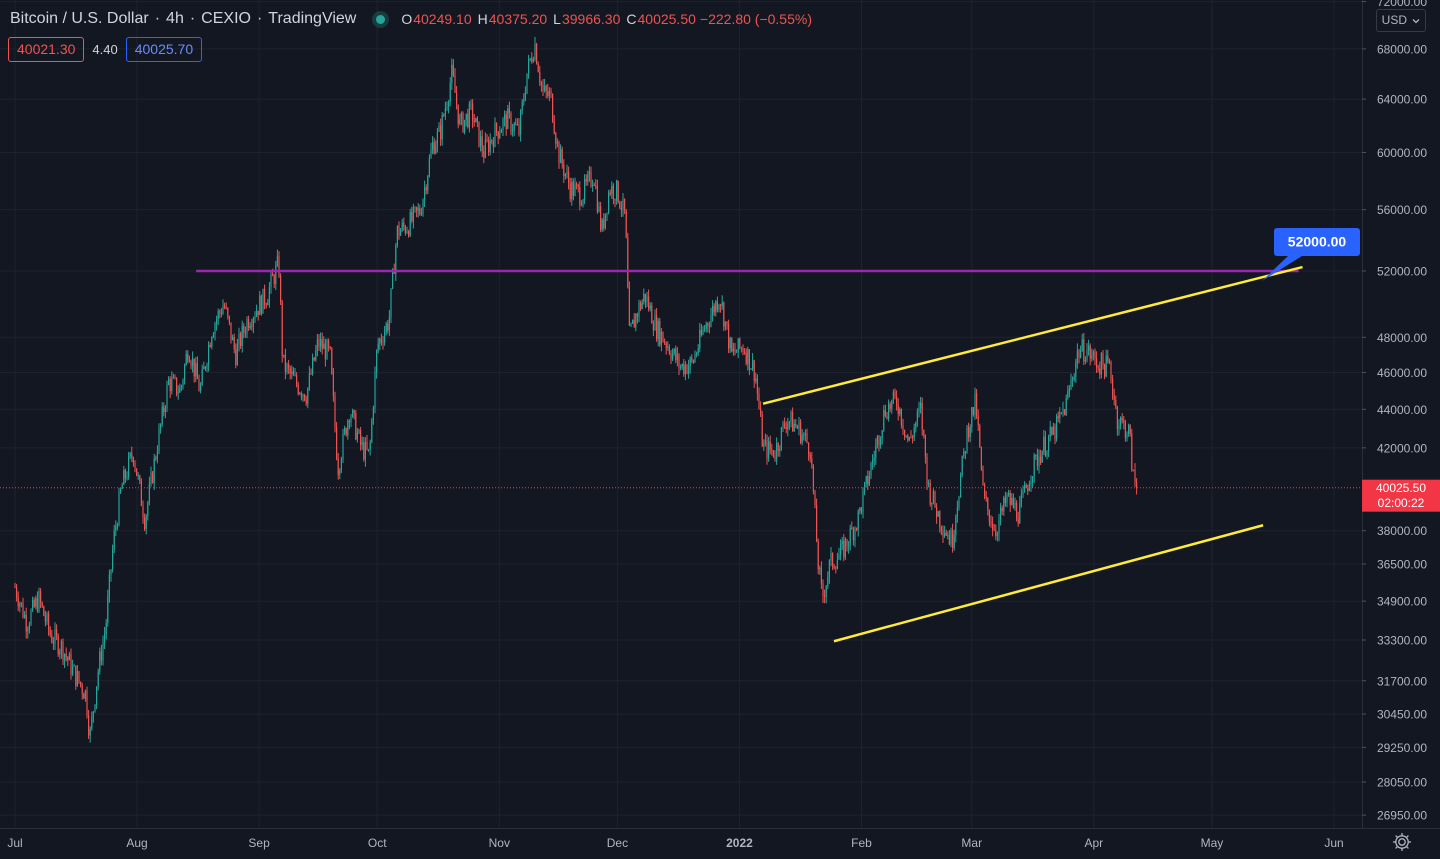  I want to click on gear-icon, so click(1402, 842).